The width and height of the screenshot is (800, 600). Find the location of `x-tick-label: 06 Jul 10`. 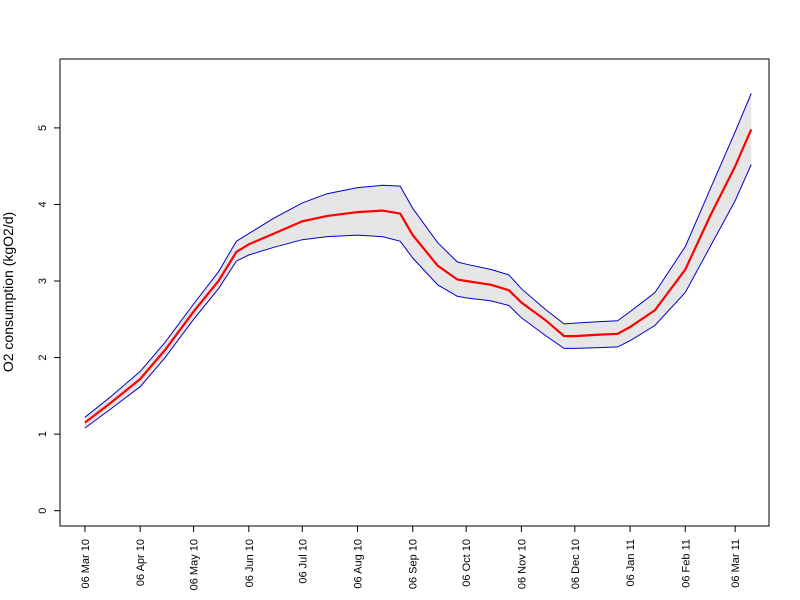

x-tick-label: 06 Jul 10 is located at coordinates (303, 561).